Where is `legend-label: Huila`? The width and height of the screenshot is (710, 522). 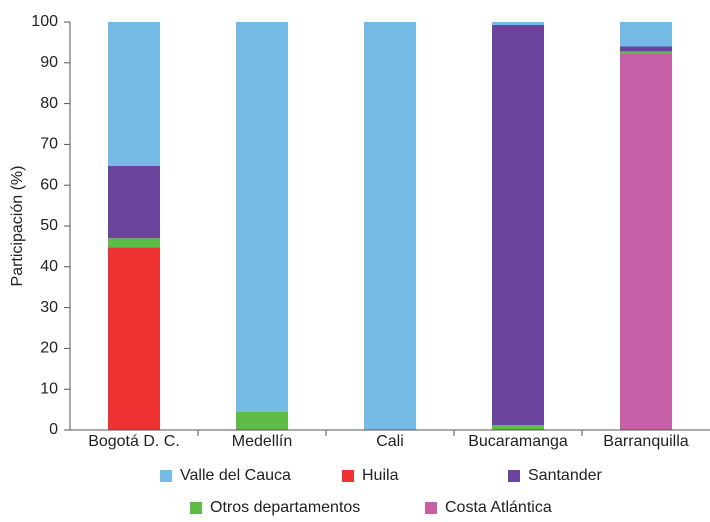 legend-label: Huila is located at coordinates (380, 475).